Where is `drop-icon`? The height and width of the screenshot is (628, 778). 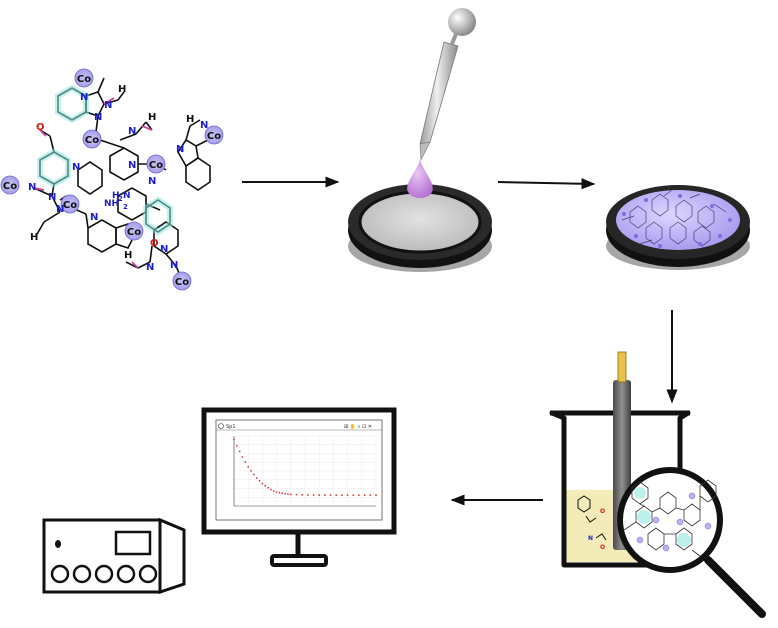 drop-icon is located at coordinates (420, 179).